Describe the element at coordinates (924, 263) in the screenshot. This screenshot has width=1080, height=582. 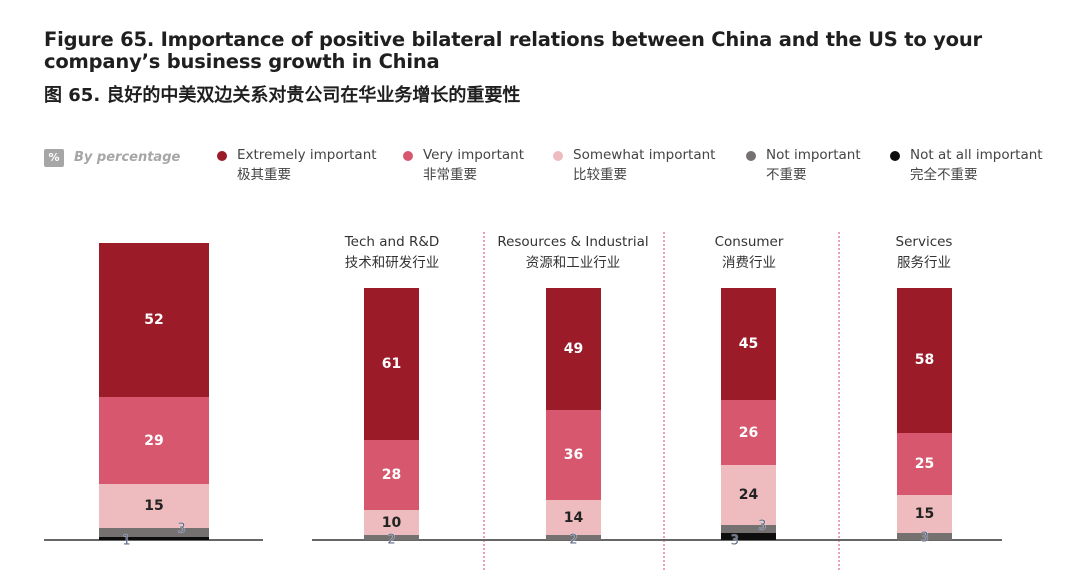
I see `category-label-zh: 服务行业` at that location.